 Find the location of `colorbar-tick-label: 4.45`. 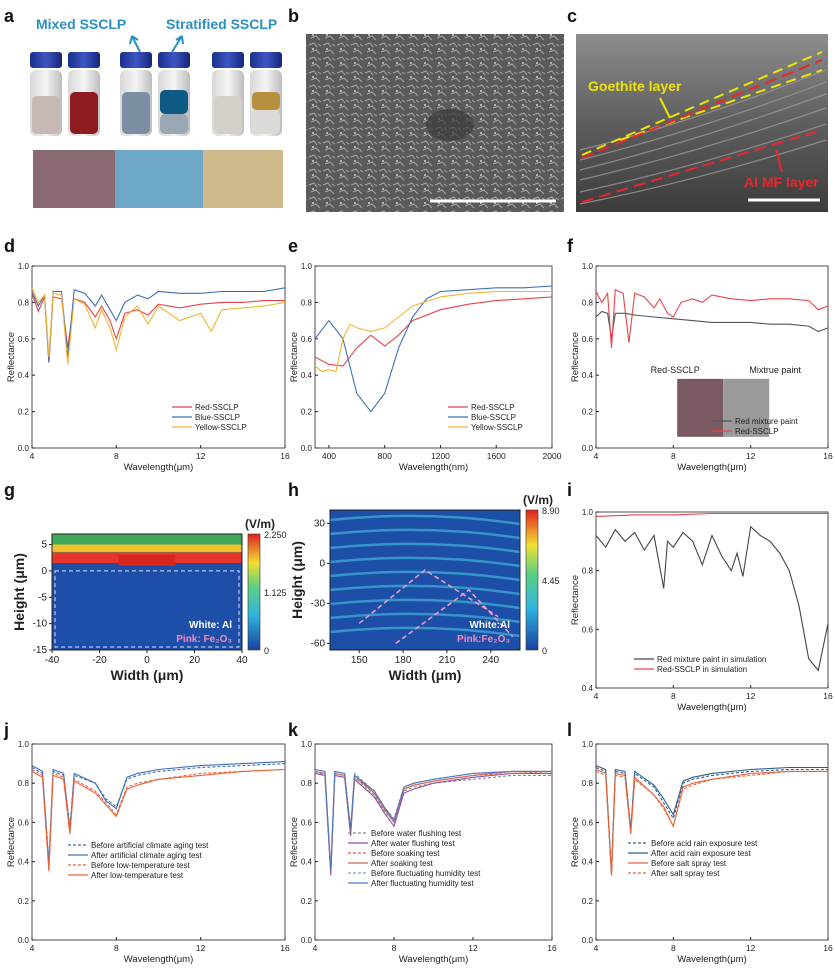

colorbar-tick-label: 4.45 is located at coordinates (551, 581).